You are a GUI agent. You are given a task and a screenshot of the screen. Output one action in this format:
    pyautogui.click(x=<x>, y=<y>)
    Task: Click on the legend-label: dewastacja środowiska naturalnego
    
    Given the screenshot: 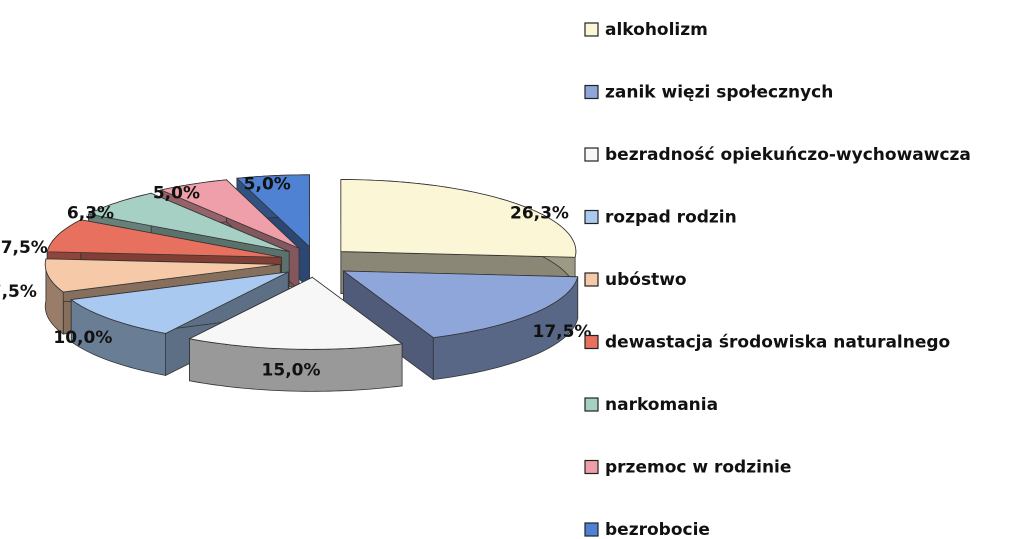 What is the action you would take?
    pyautogui.click(x=777, y=343)
    